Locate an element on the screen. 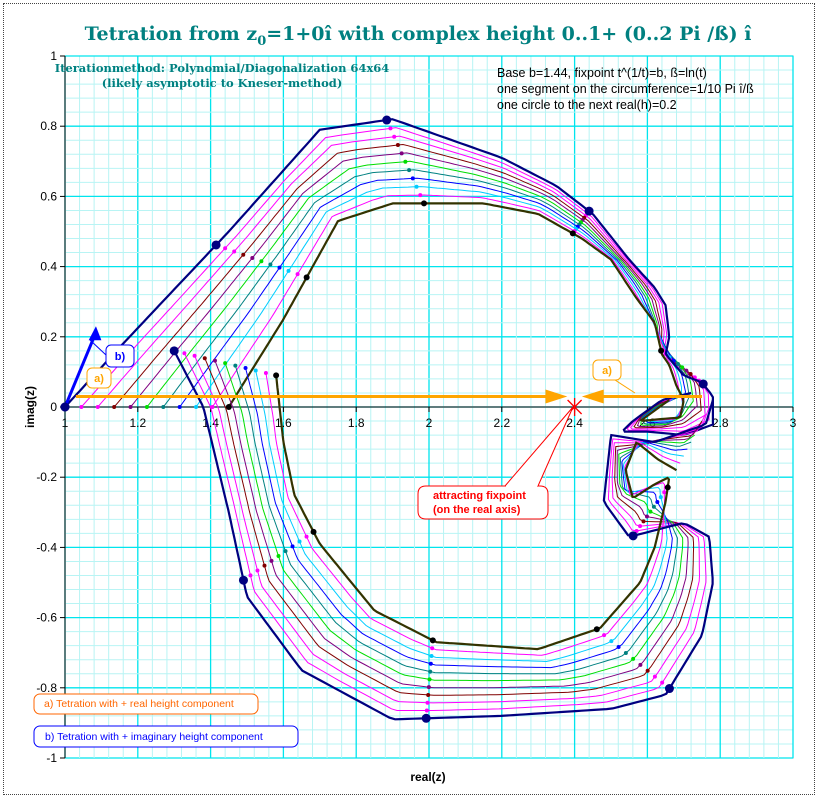 This screenshot has height=800, width=822. arrowhead-left is located at coordinates (592, 396).